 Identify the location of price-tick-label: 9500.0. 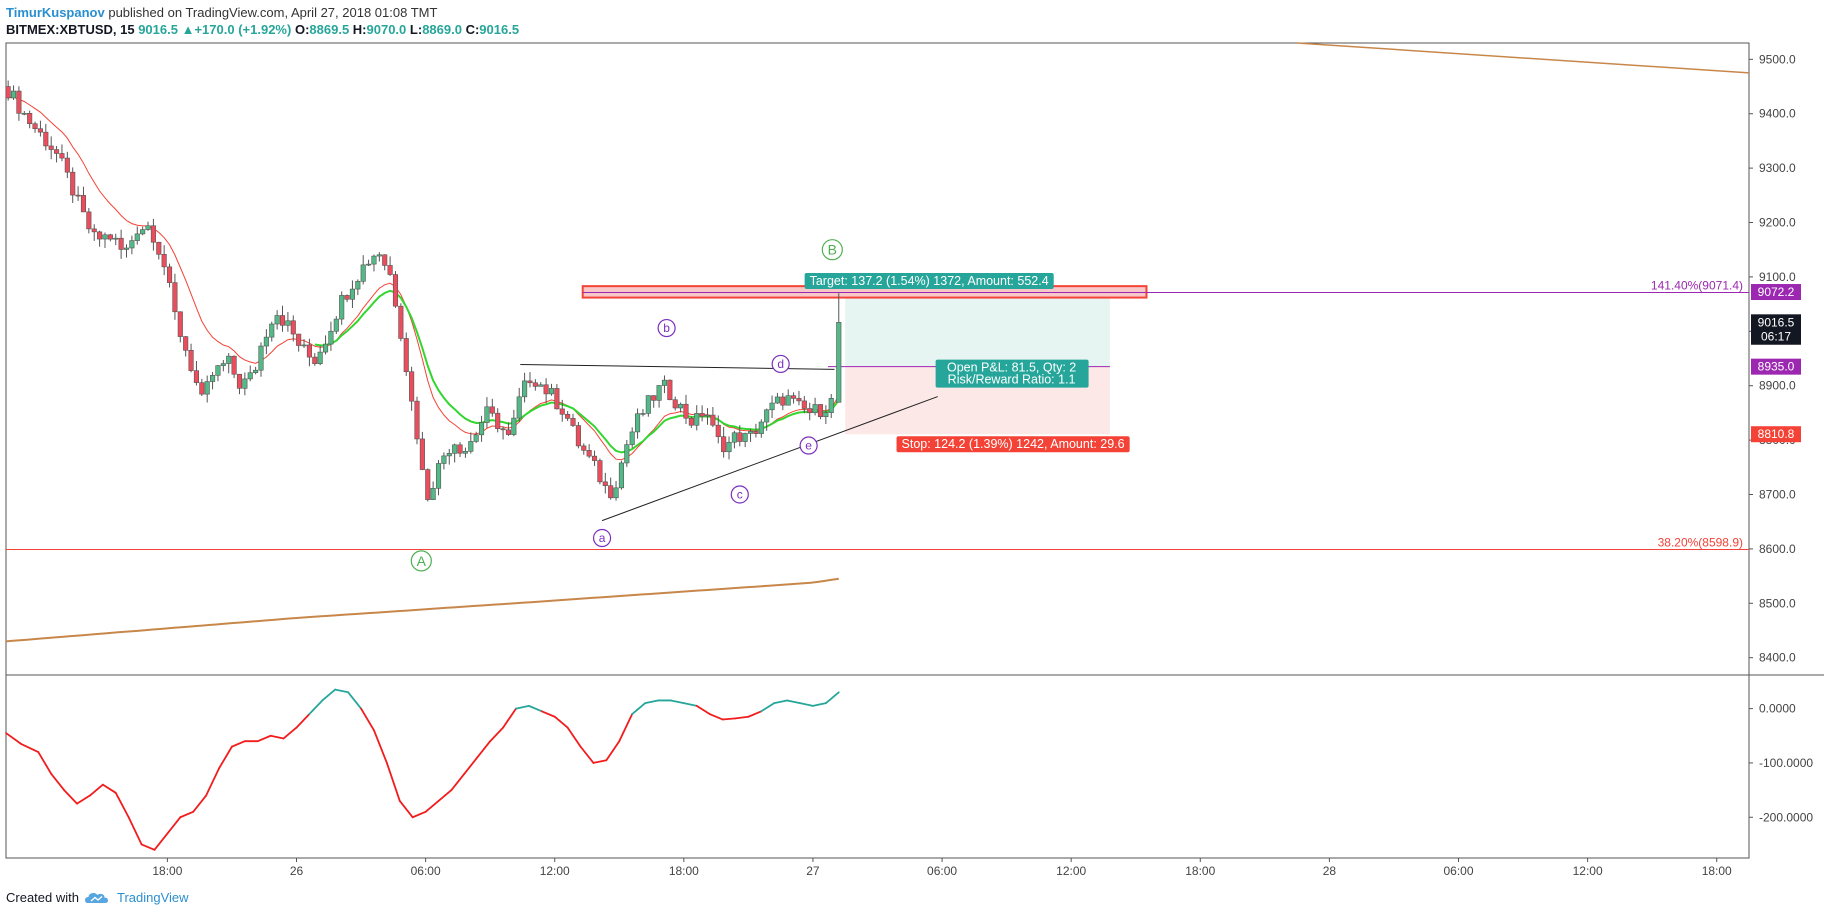
(1777, 59).